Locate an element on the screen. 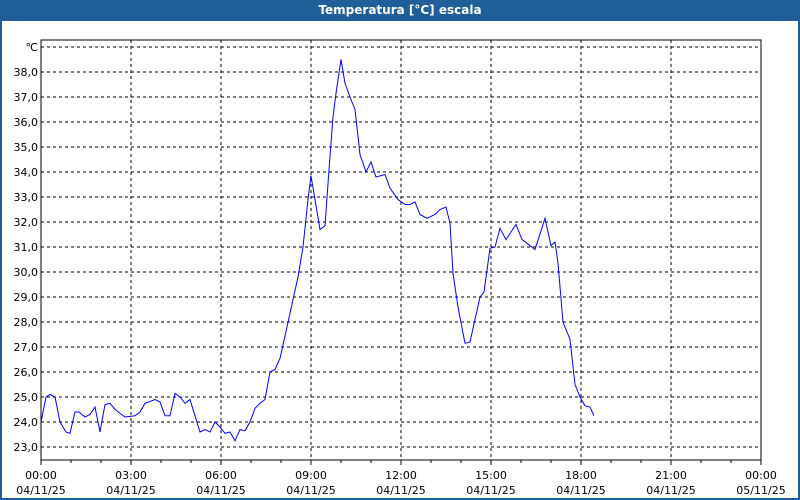 Image resolution: width=800 pixels, height=500 pixels. y-tick-label: 35,0 is located at coordinates (26, 147).